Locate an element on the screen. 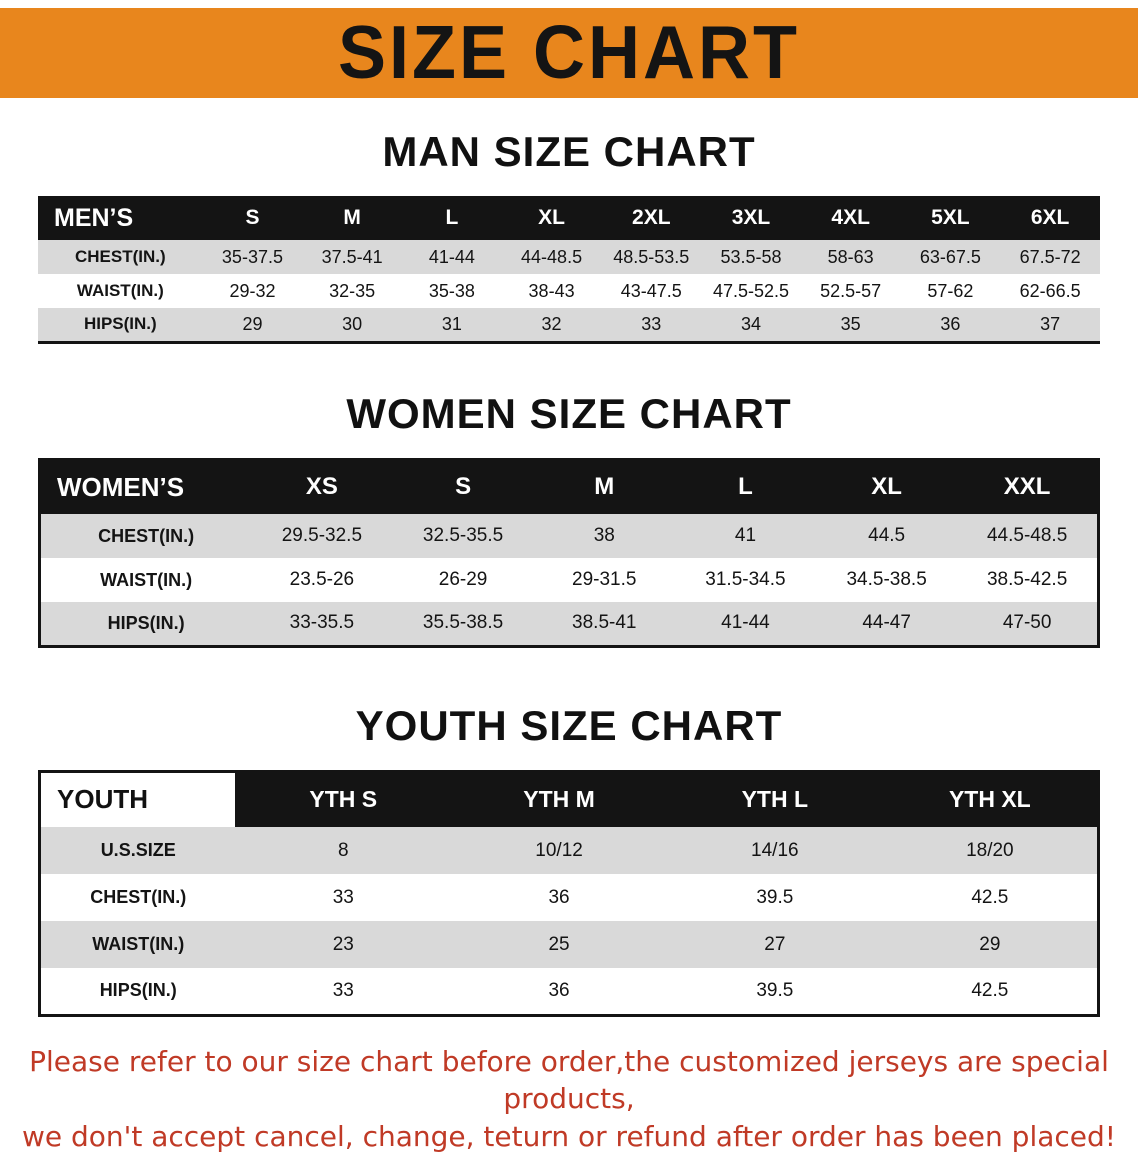 This screenshot has height=1156, width=1138. size-value-cell: 35.5-38.5 is located at coordinates (463, 624).